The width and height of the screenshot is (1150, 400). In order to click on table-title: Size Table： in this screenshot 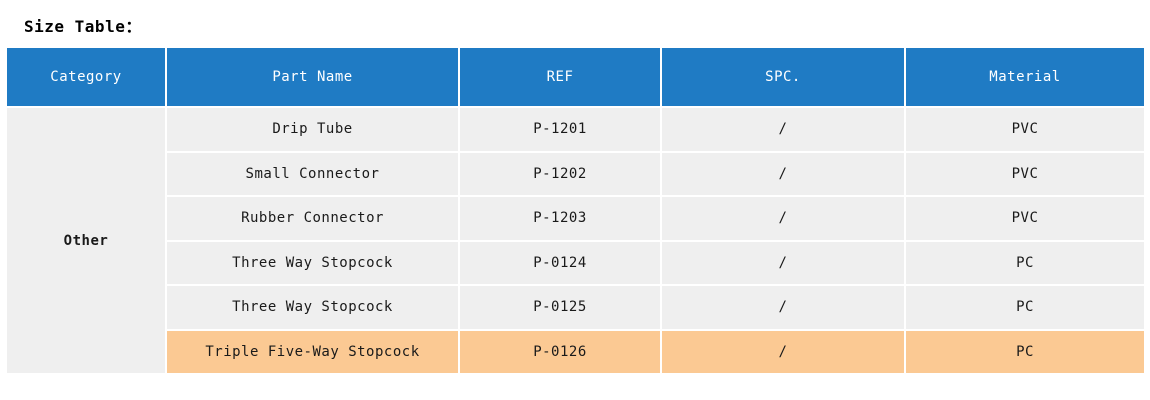, I will do `click(83, 26)`.